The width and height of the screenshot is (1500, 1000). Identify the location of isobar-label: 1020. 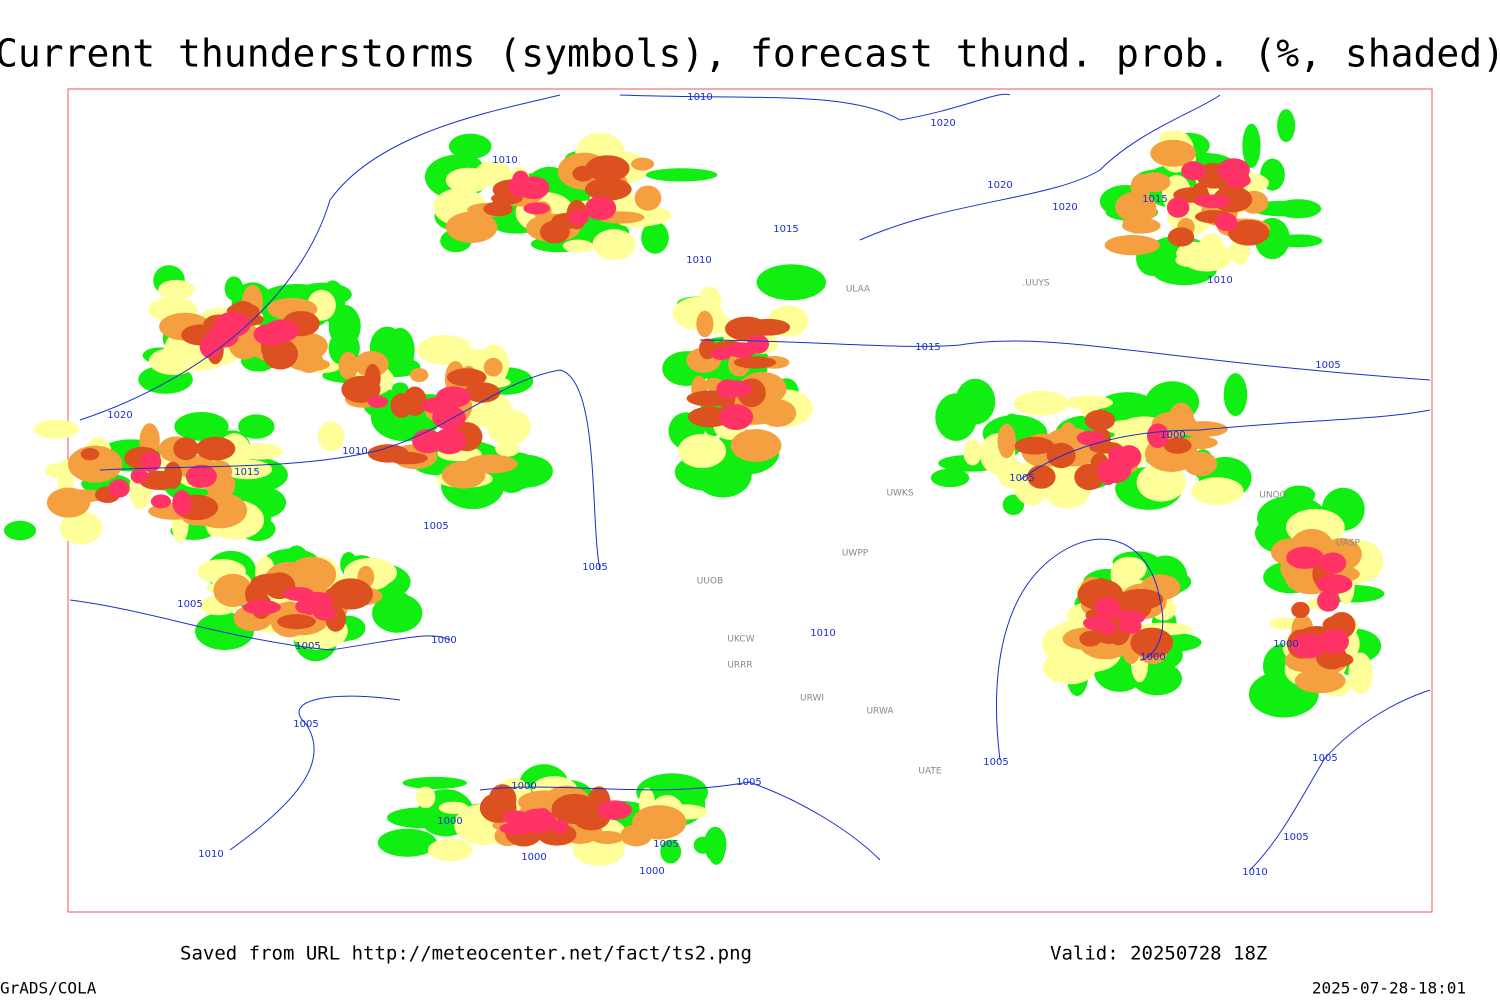
(119, 415).